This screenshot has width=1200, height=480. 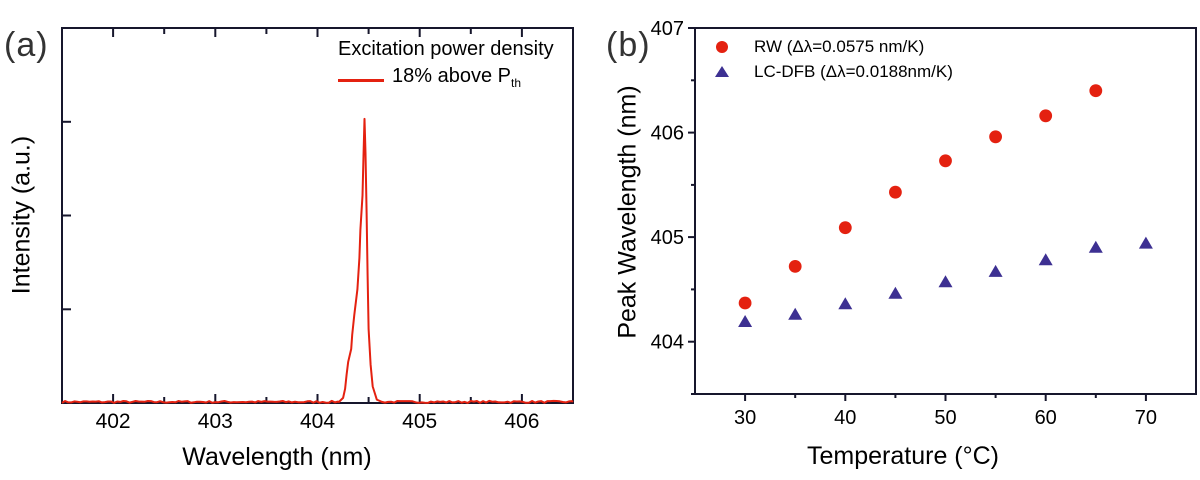 What do you see at coordinates (903, 456) in the screenshot?
I see `panel-b-x-axis-title: Temperature (°C)` at bounding box center [903, 456].